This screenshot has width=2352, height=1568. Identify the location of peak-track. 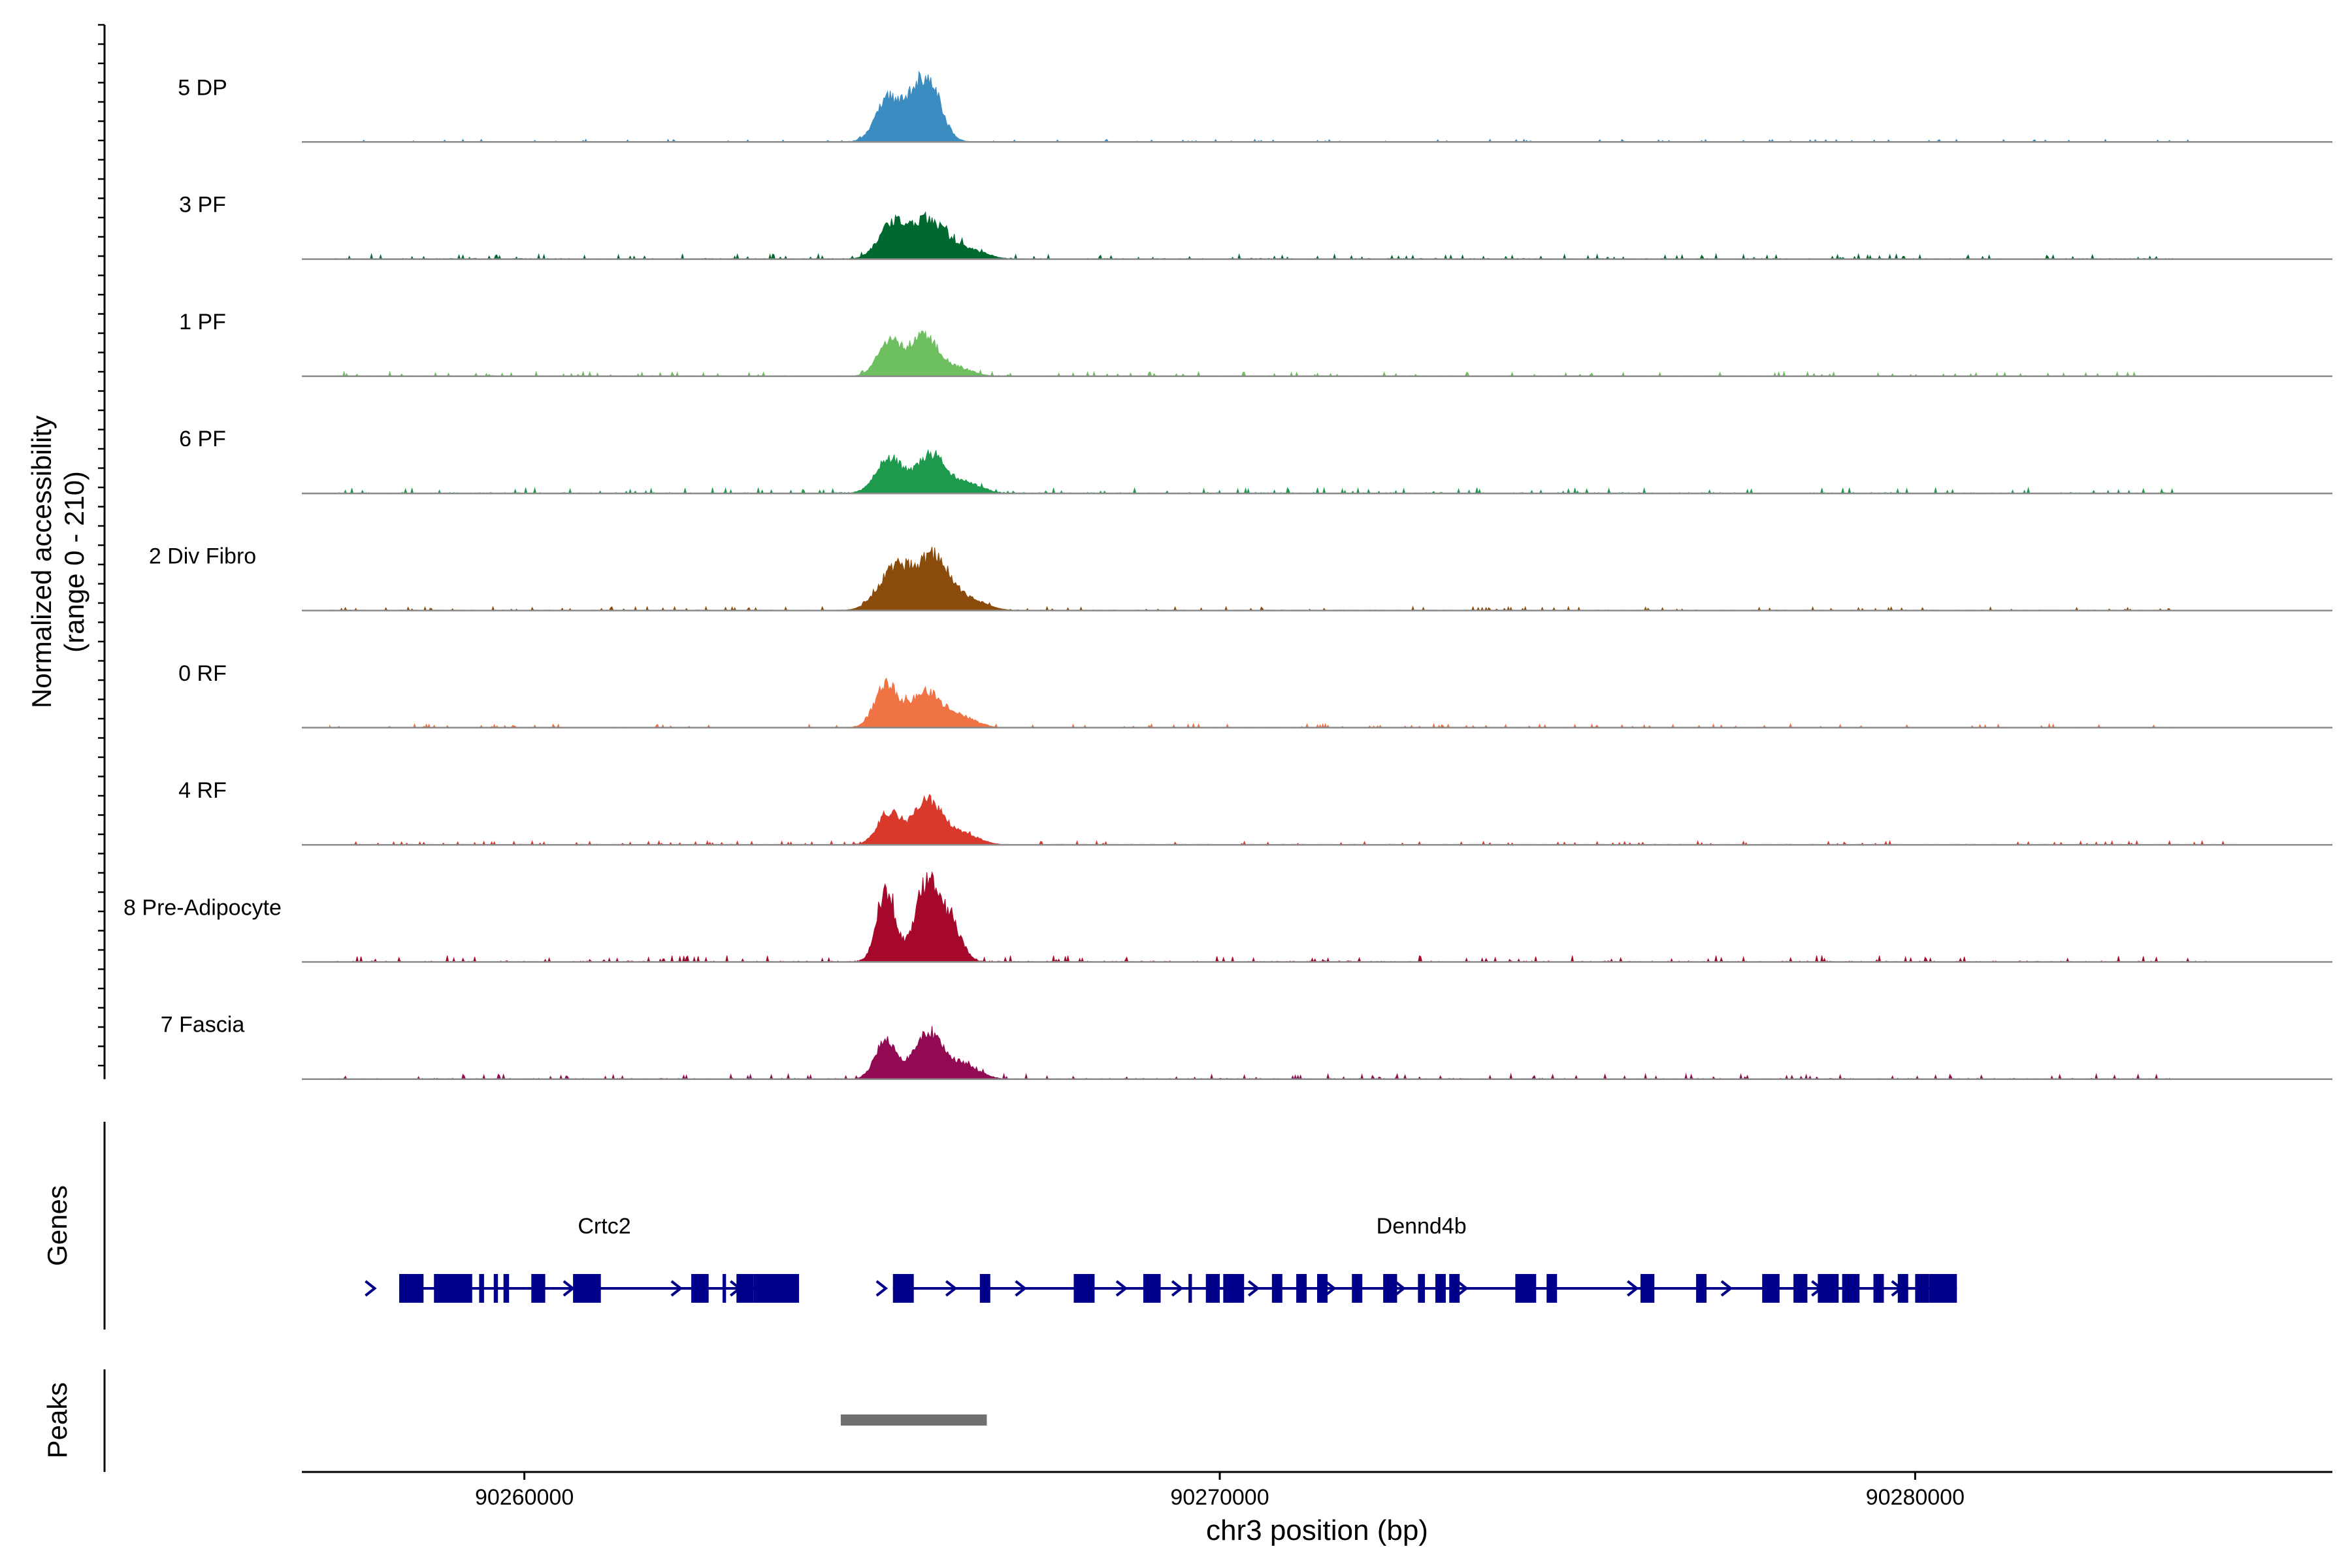
(913, 1420).